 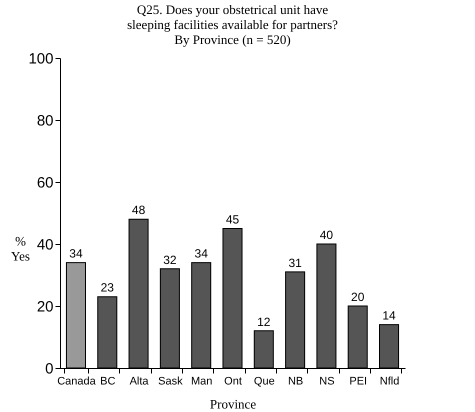 What do you see at coordinates (233, 219) in the screenshot?
I see `data-label: 45` at bounding box center [233, 219].